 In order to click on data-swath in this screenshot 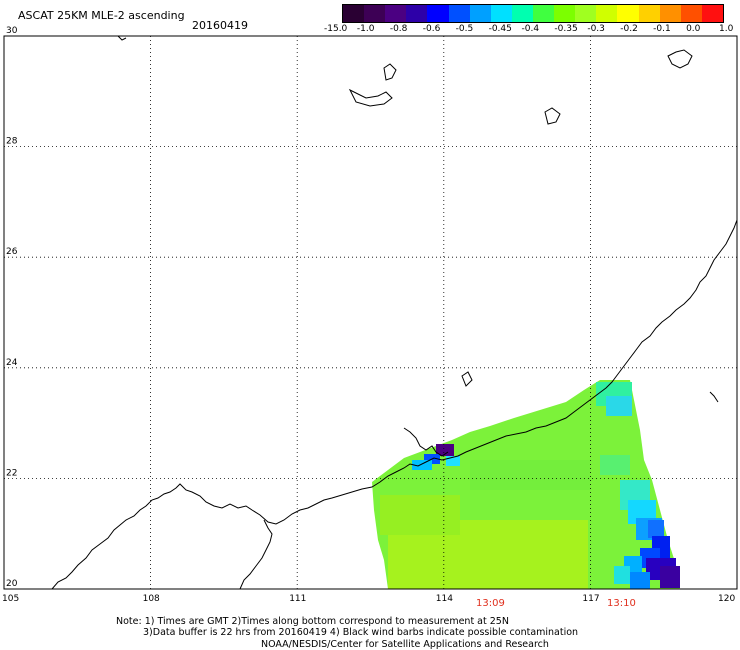, I will do `click(526, 484)`.